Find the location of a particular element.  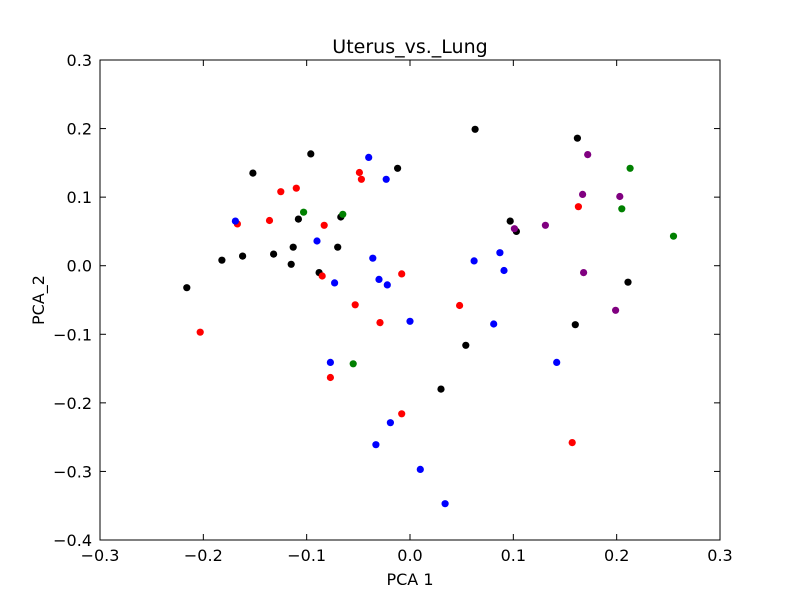

y-tick-label: −0.1 is located at coordinates (72, 334).